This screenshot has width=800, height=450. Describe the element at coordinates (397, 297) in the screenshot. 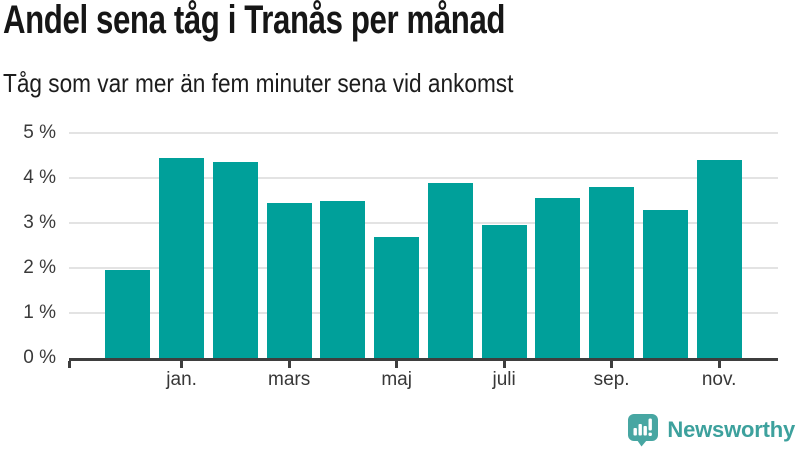

I see `bar-maj` at that location.